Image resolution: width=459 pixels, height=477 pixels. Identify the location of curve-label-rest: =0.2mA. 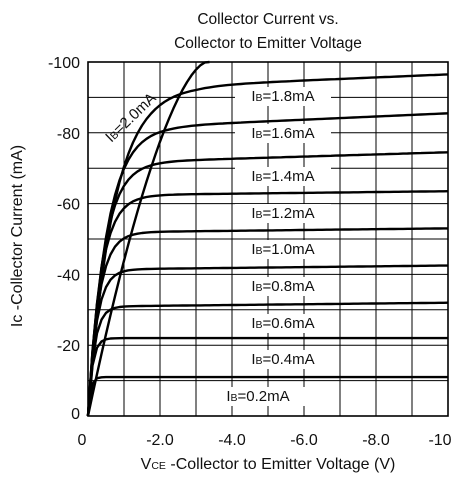
(264, 396).